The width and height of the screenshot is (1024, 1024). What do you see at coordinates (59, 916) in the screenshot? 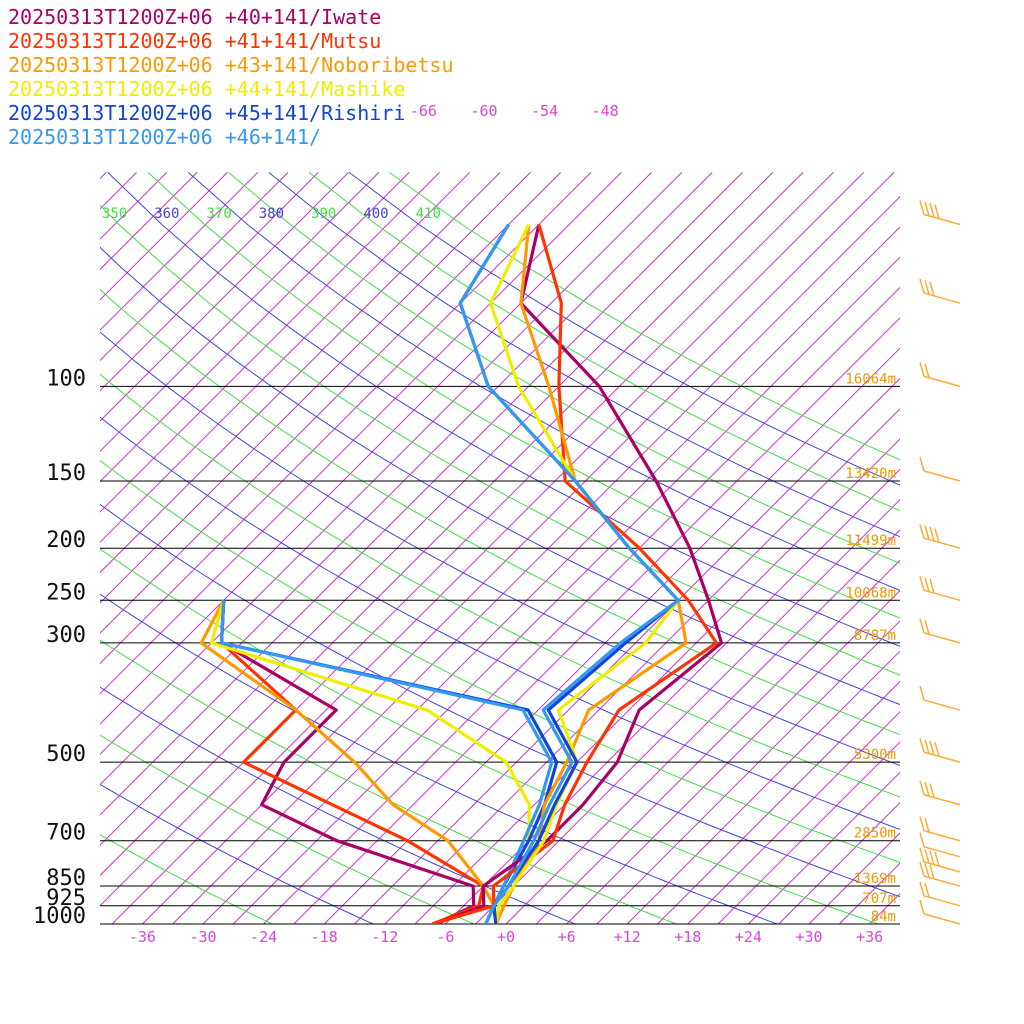
I see `pressure-tick-label: 1000` at bounding box center [59, 916].